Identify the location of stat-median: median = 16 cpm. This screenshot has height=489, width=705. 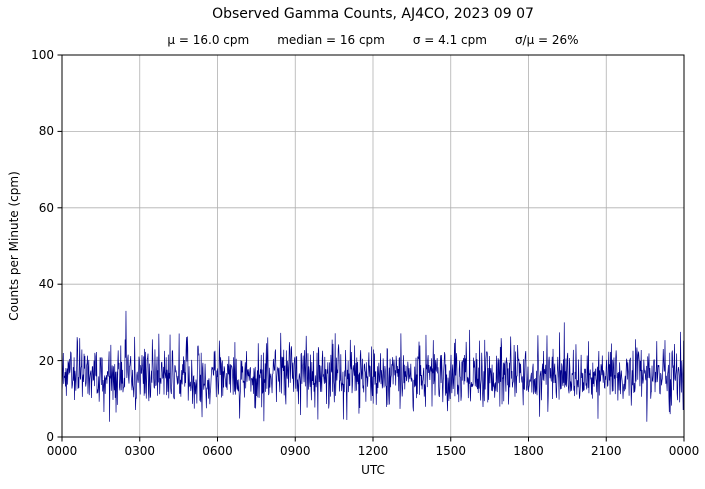
(331, 40).